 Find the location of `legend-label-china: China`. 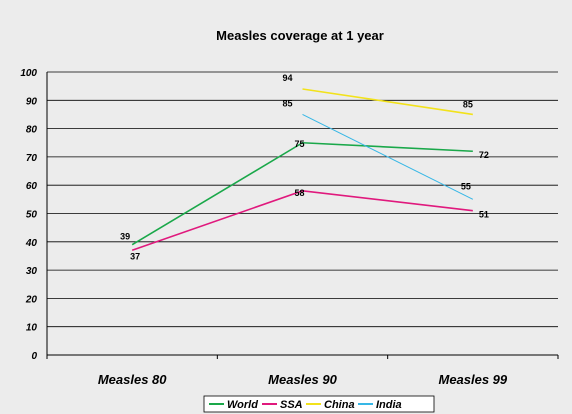

legend-label-china: China is located at coordinates (339, 405).